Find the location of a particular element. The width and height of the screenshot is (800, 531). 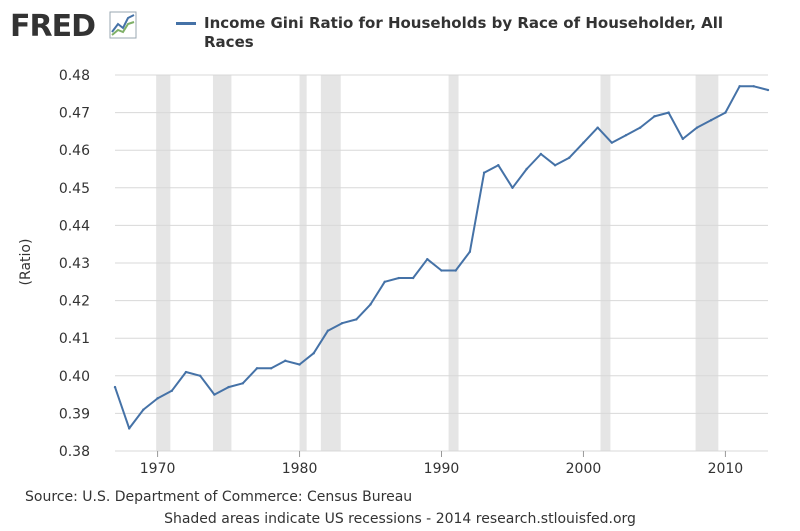

y-tick-label: 0.42 is located at coordinates (74, 302).